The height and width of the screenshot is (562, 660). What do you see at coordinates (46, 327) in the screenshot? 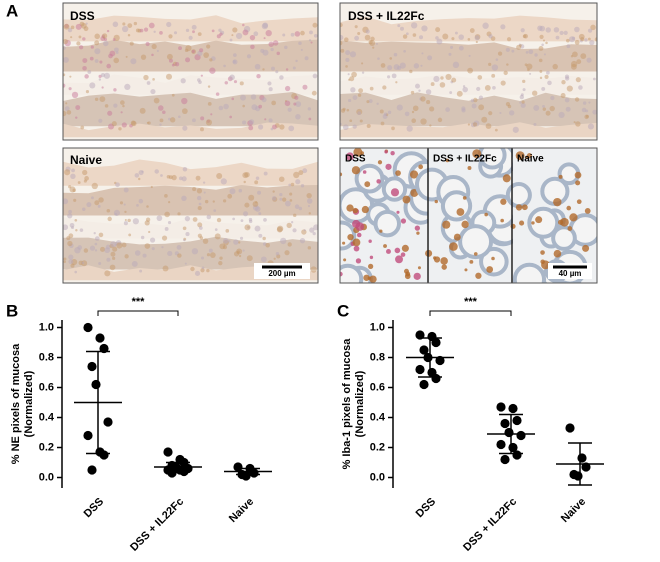
I see `y-tick-label: 1.0` at bounding box center [46, 327].